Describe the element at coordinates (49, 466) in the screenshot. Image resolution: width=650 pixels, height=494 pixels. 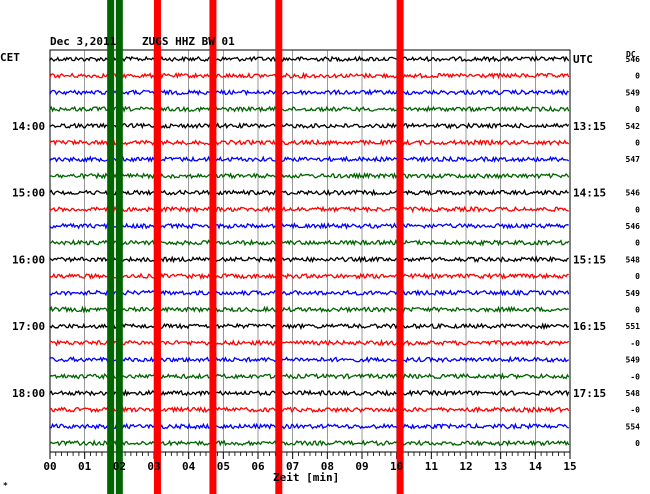
I see `x-tick-label: 00` at that location.